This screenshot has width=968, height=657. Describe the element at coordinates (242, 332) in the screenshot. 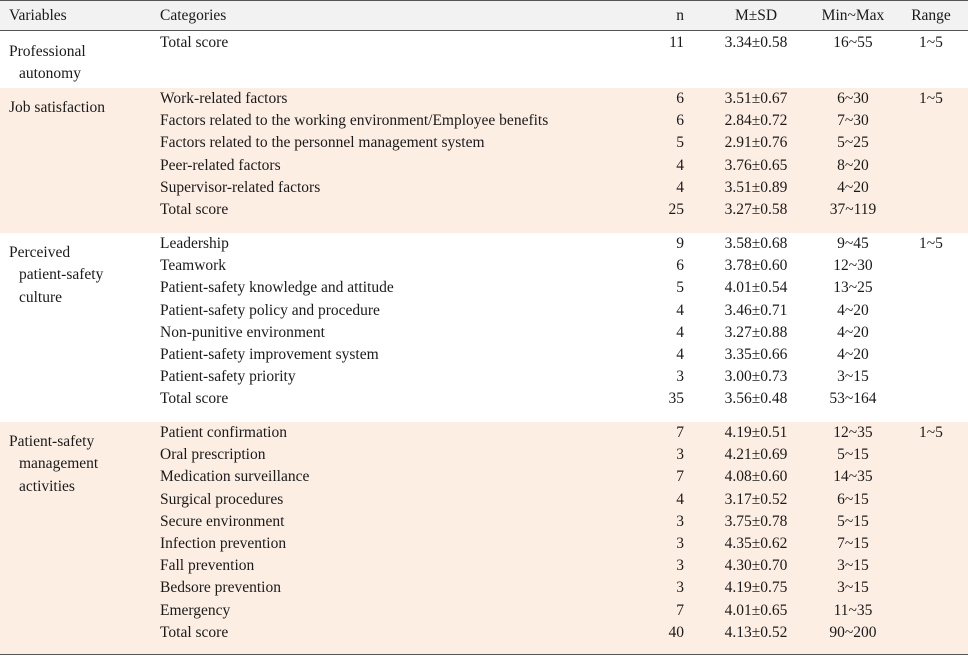

I see `category-cell: Non-punitive environment` at that location.